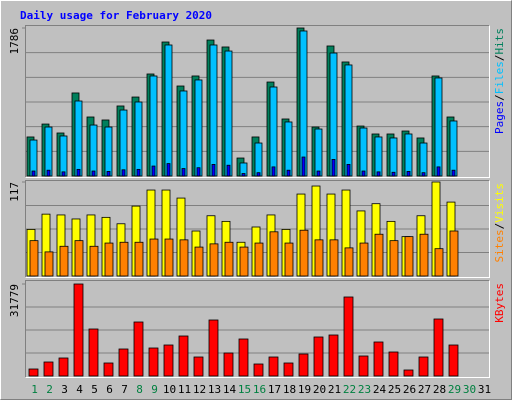  What do you see at coordinates (364, 389) in the screenshot?
I see `x-tick-label: 23` at bounding box center [364, 389].